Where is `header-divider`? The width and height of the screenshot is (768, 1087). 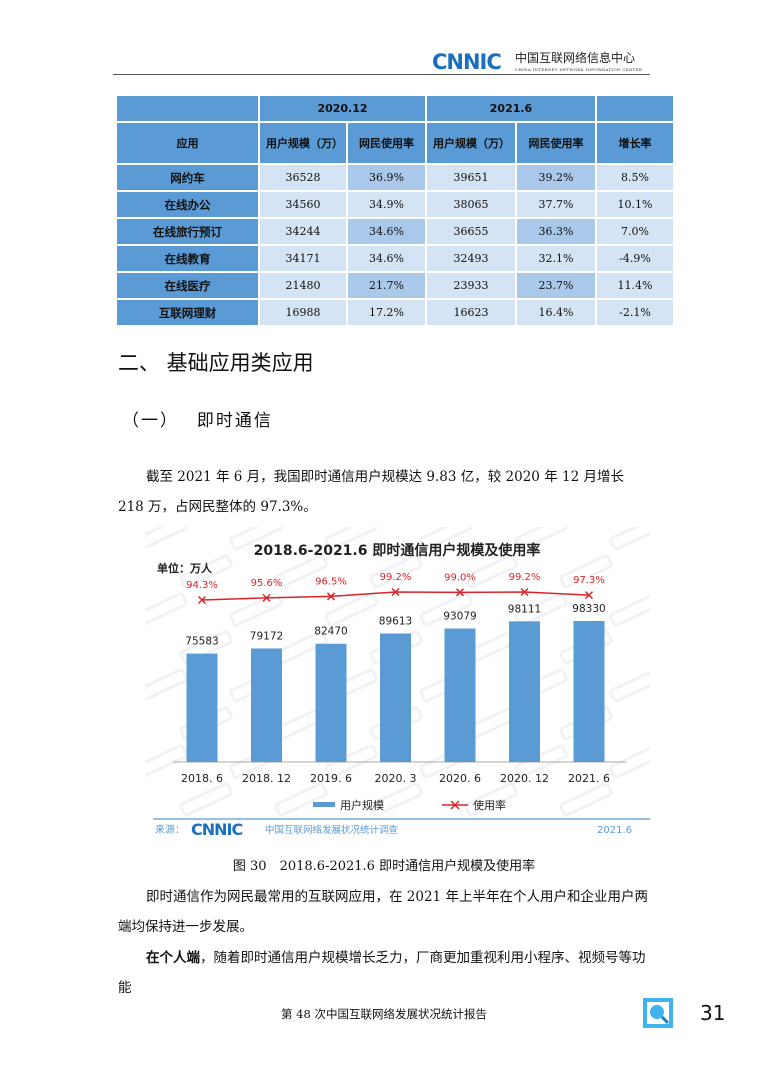
header-divider is located at coordinates (381, 74).